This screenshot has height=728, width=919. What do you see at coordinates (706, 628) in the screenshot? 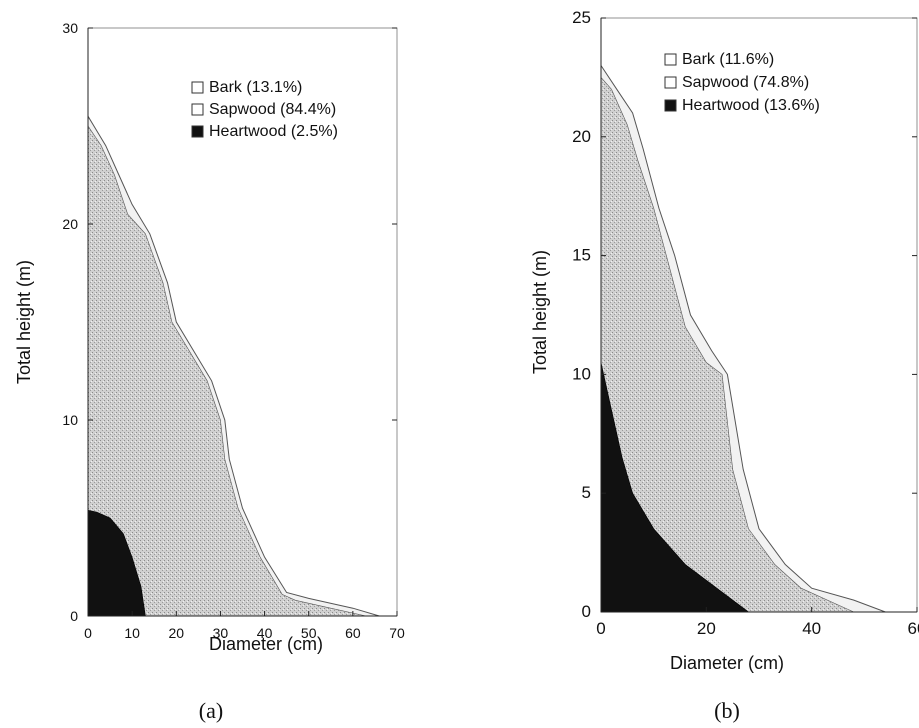
I see `x-tick-label-b: 20` at bounding box center [706, 628].